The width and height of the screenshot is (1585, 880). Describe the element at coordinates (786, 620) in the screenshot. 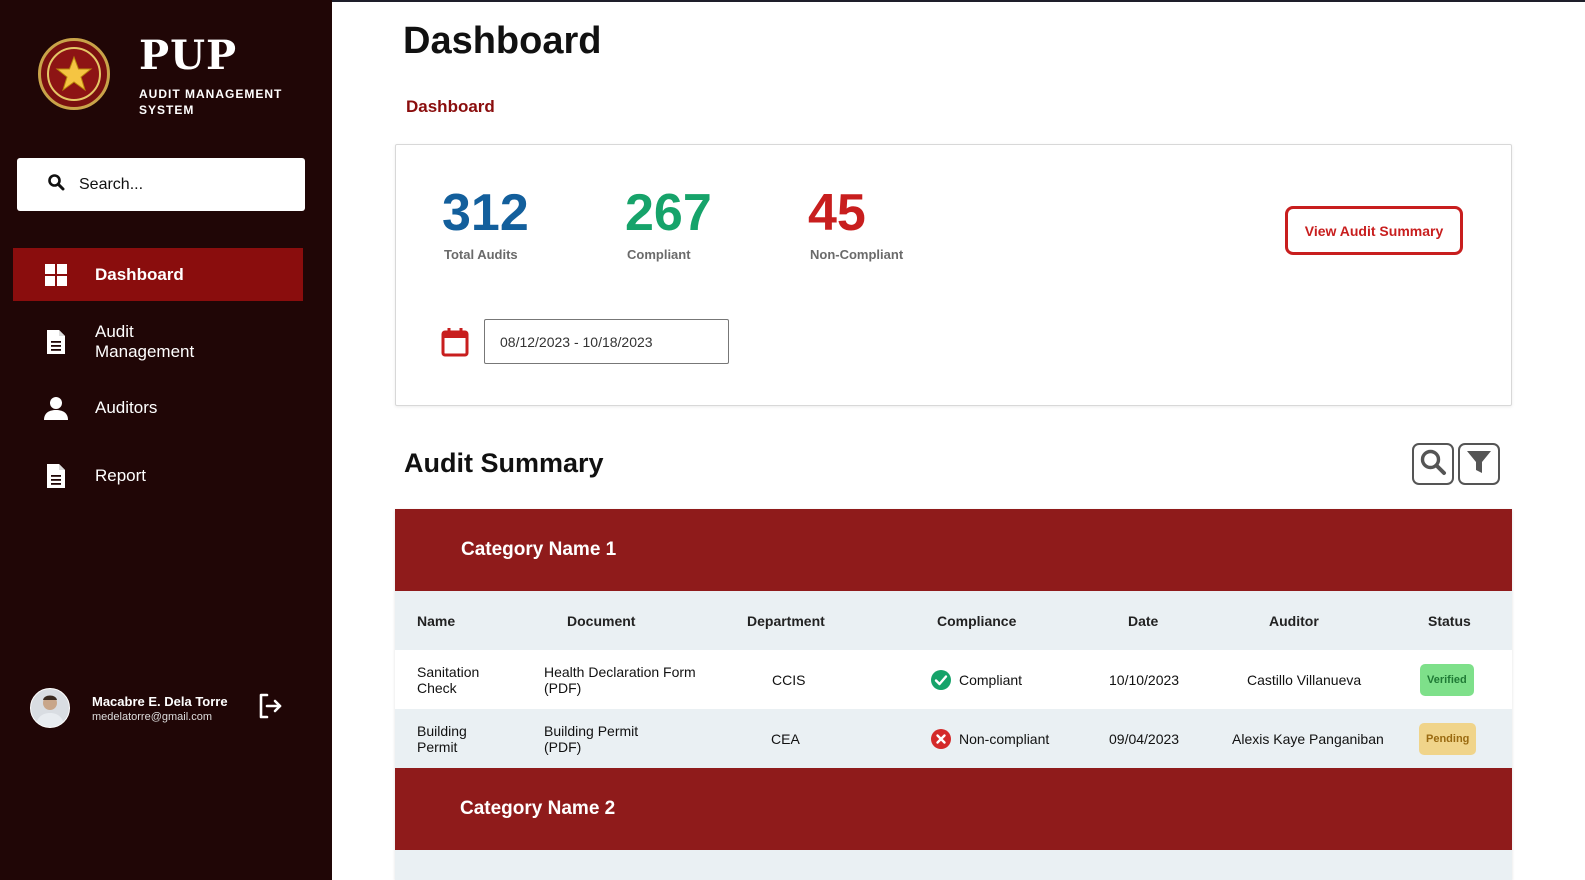

I see `col-department: Department` at that location.